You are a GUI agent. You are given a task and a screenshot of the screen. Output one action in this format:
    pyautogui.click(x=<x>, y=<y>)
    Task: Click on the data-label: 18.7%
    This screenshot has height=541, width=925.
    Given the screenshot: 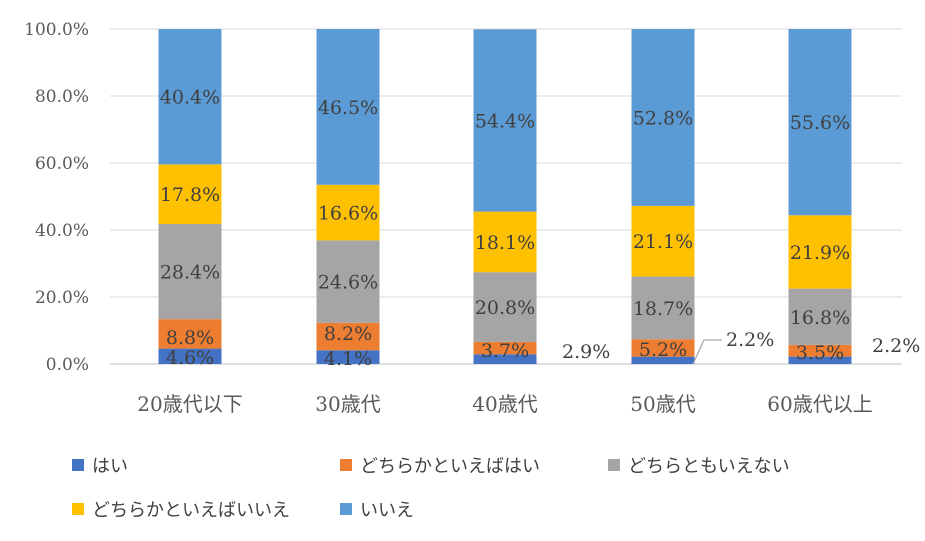 What is the action you would take?
    pyautogui.click(x=663, y=309)
    